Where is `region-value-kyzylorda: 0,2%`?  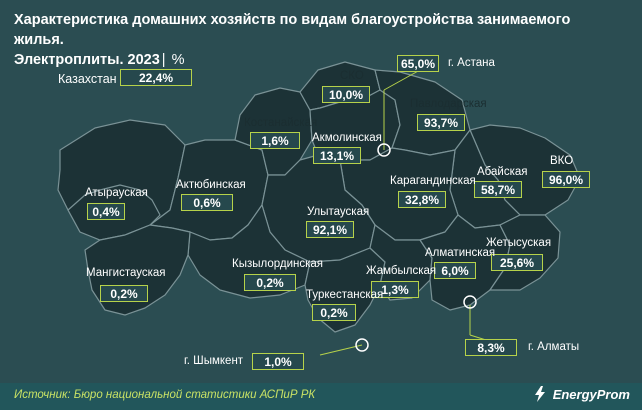 region-value-kyzylorda: 0,2% is located at coordinates (270, 282).